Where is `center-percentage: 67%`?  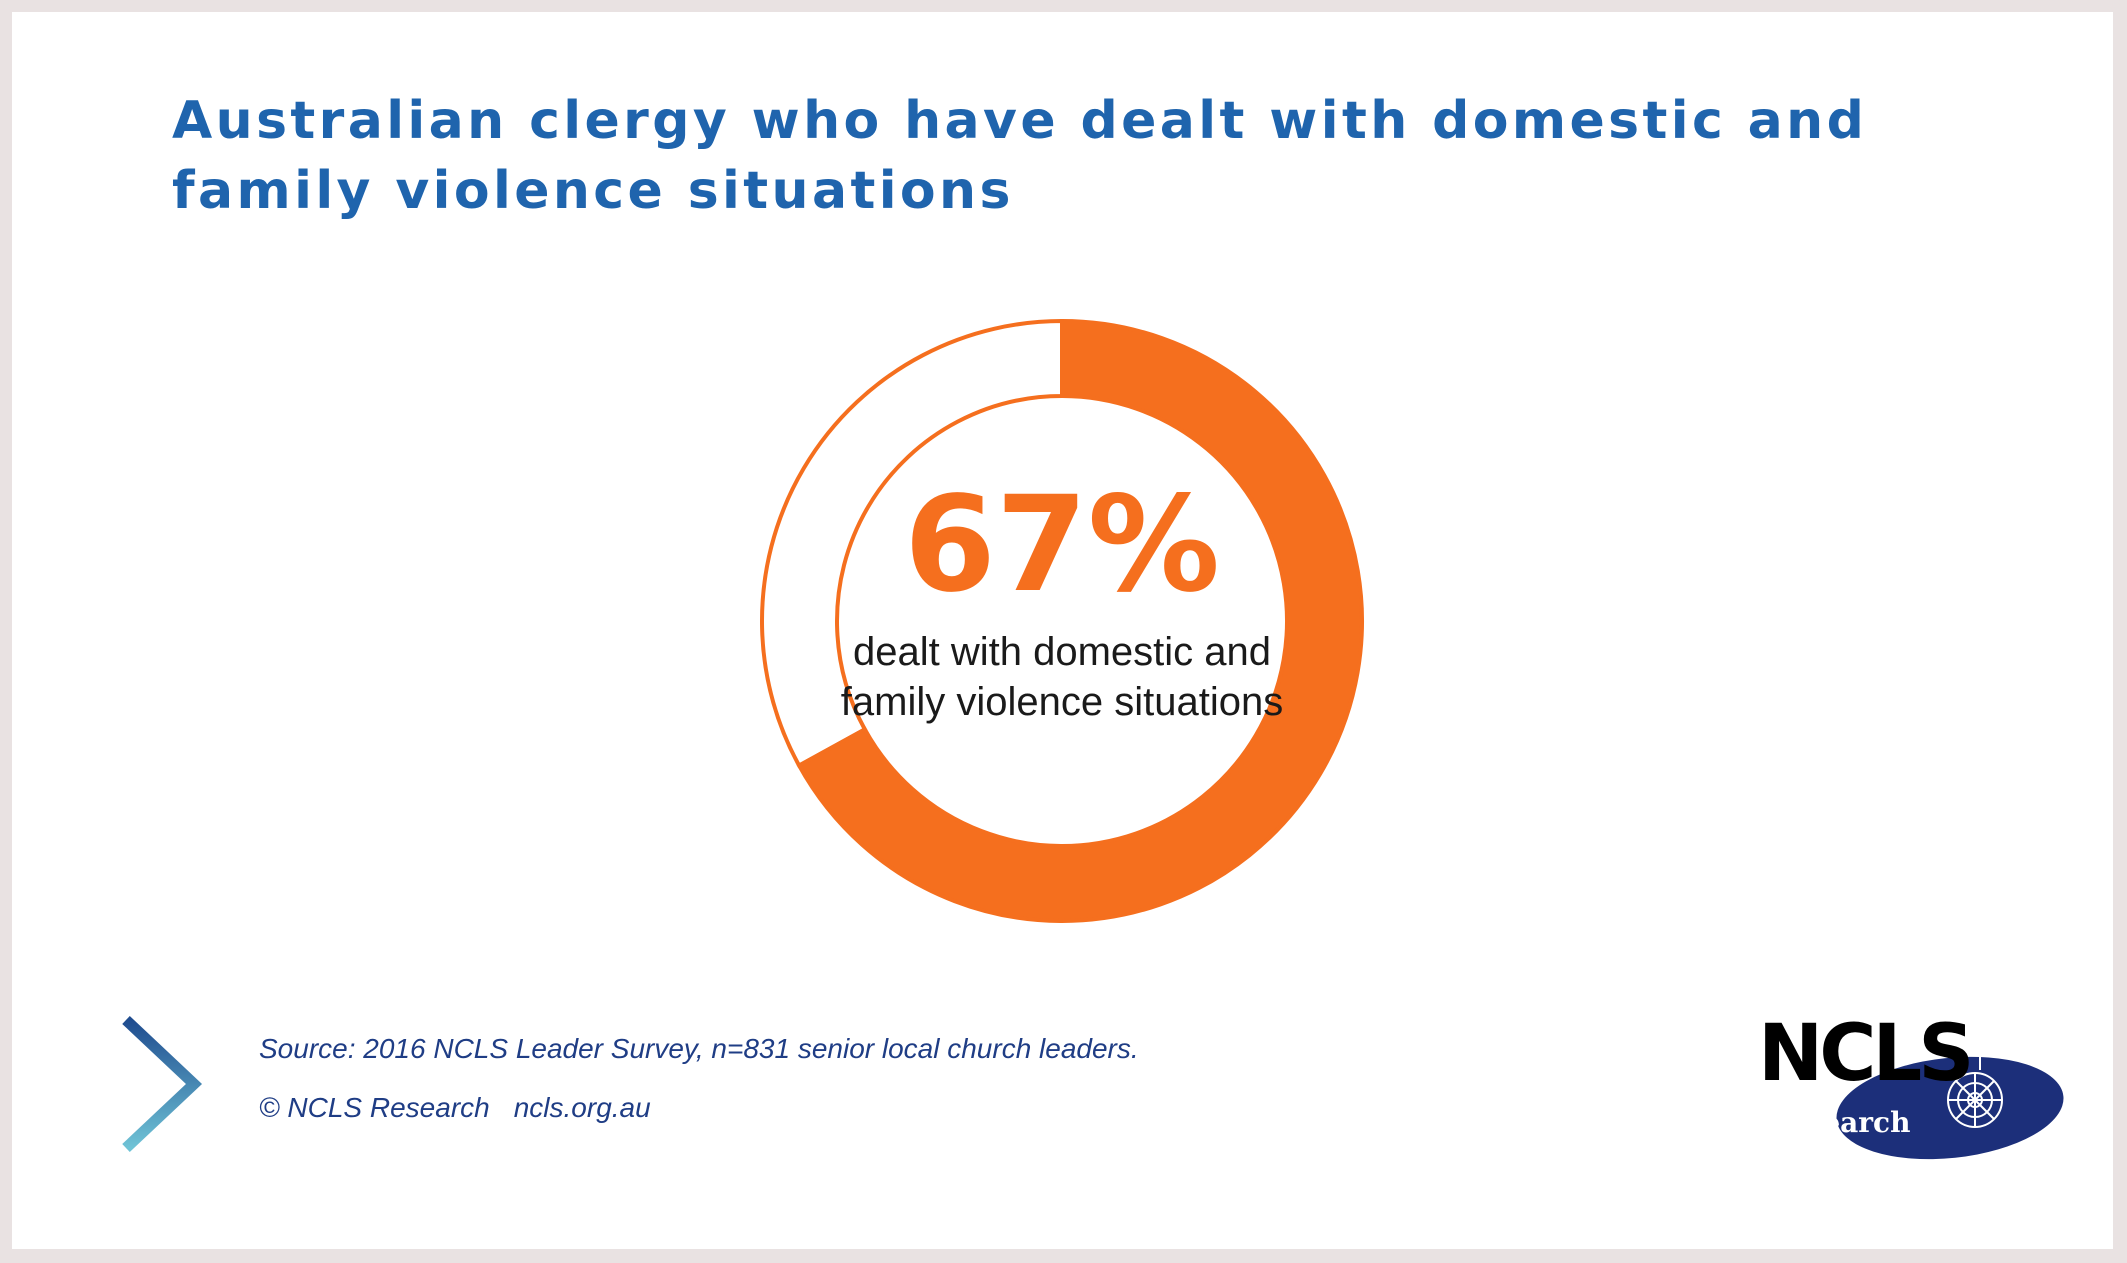 center-percentage: 67% is located at coordinates (1062, 545).